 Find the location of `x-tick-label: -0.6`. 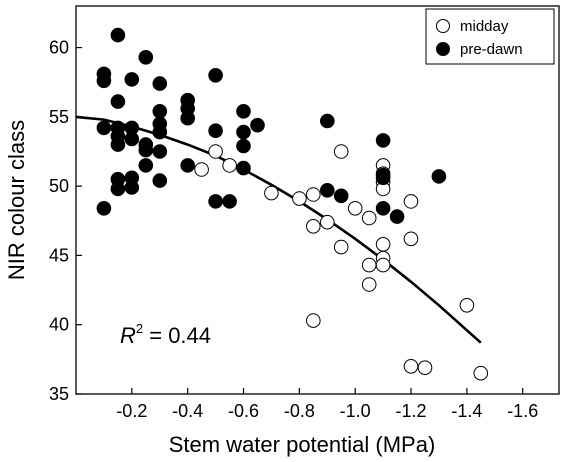

x-tick-label: -0.6 is located at coordinates (243, 411).